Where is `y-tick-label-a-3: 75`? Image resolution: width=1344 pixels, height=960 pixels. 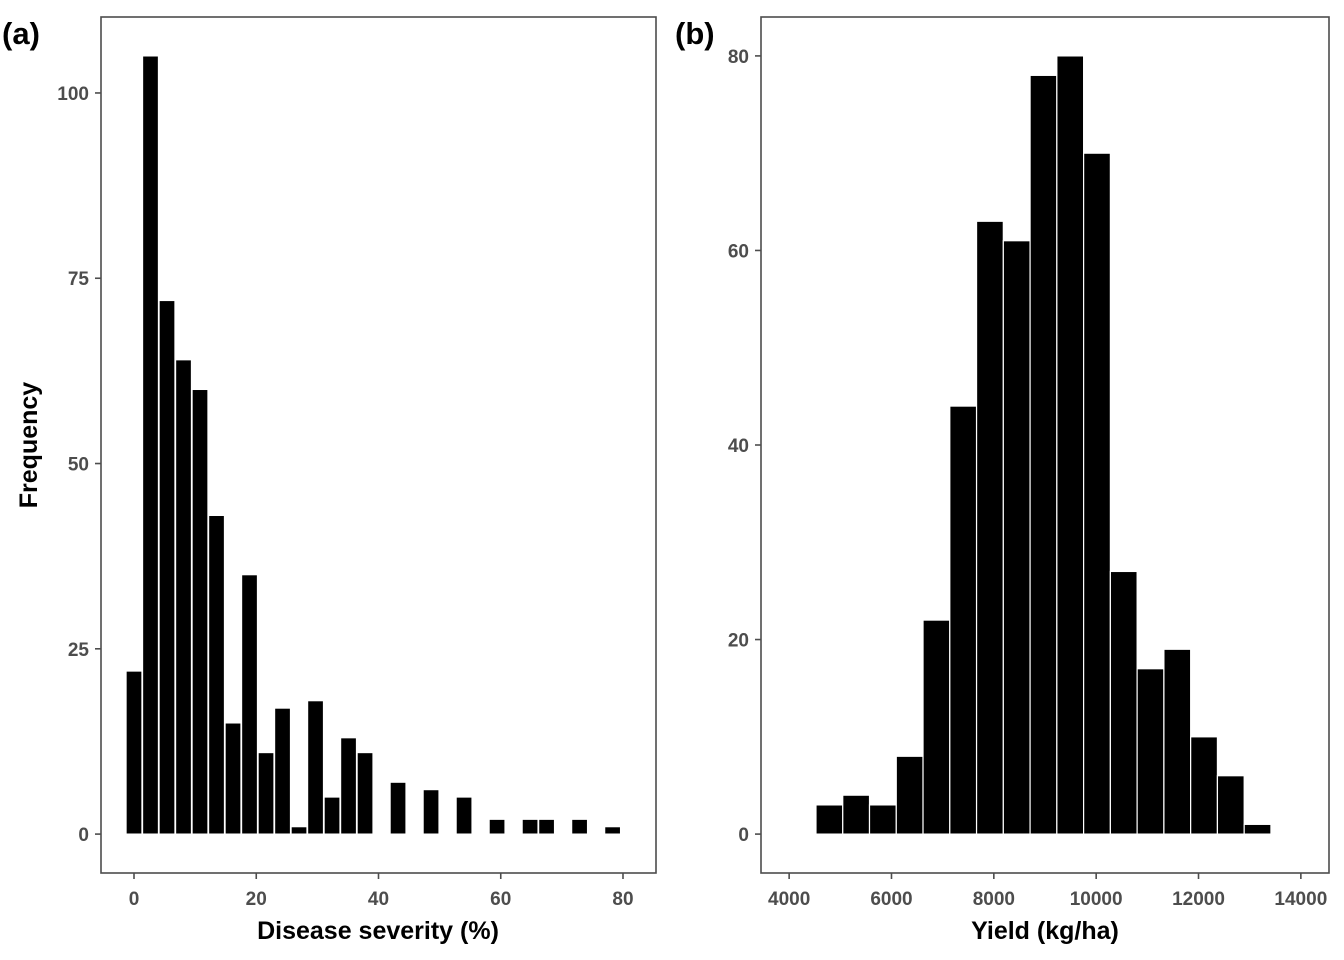
y-tick-label-a-3: 75 is located at coordinates (79, 279).